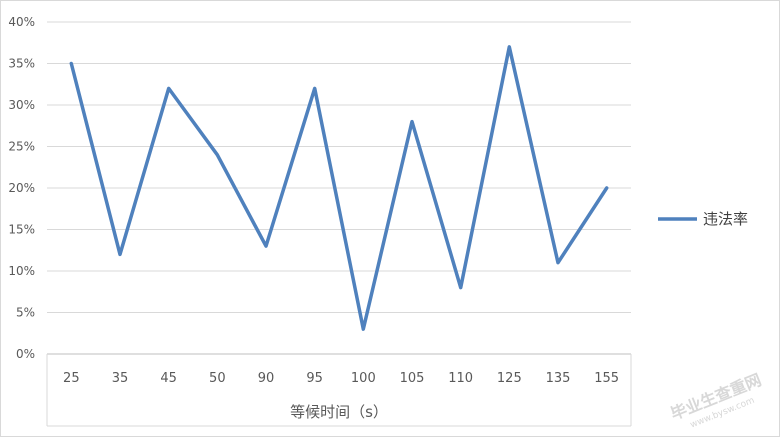 The image size is (781, 438). Describe the element at coordinates (412, 378) in the screenshot. I see `x-tick-label: 105` at that location.